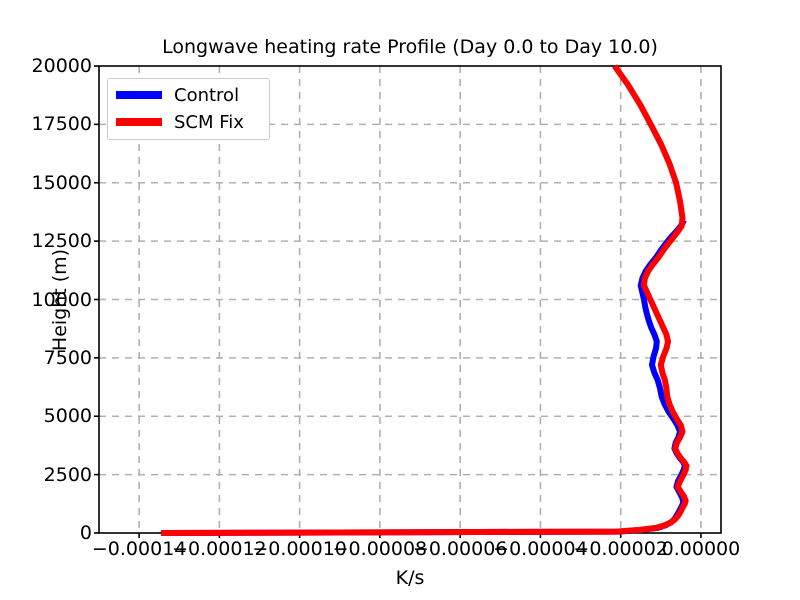 Image resolution: width=800 pixels, height=600 pixels. I want to click on y-tick-label: 12500, so click(61, 241).